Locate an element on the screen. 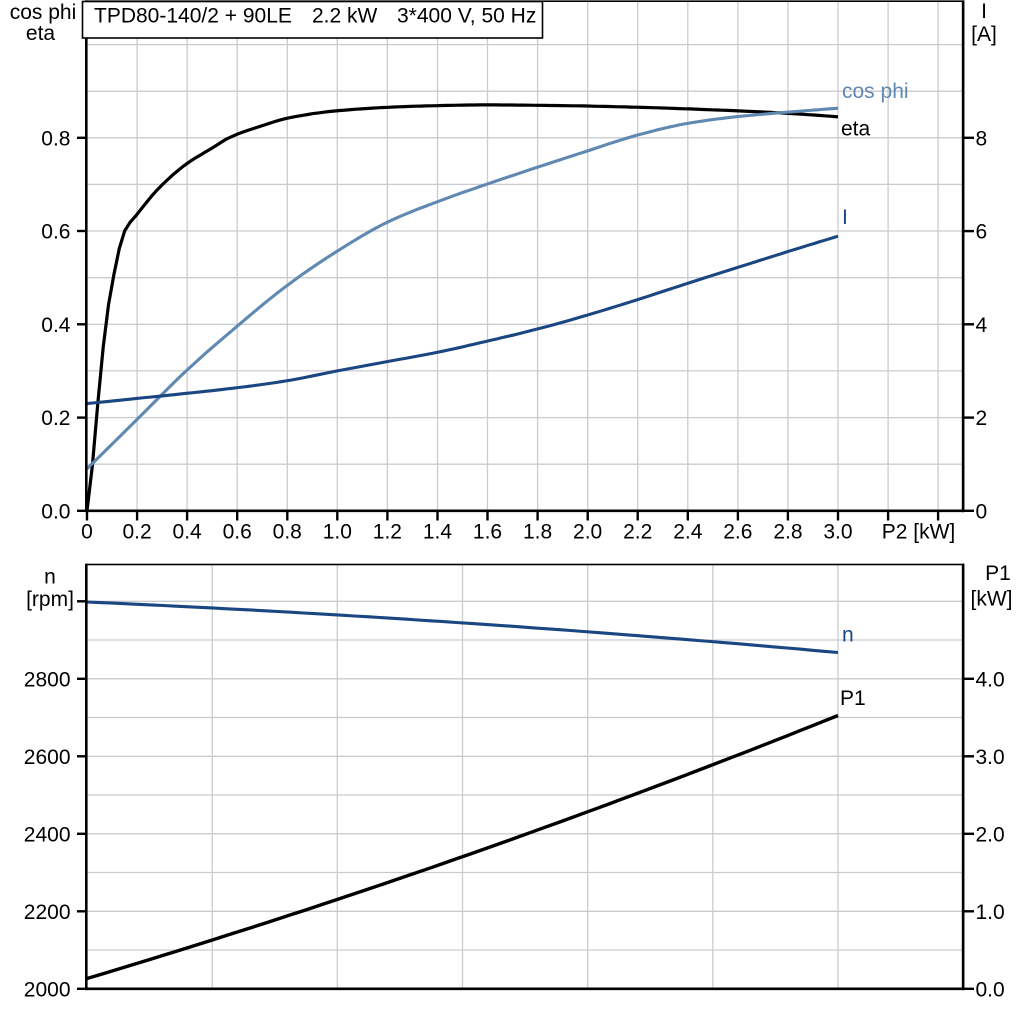  svg-text: 4 is located at coordinates (982, 325).